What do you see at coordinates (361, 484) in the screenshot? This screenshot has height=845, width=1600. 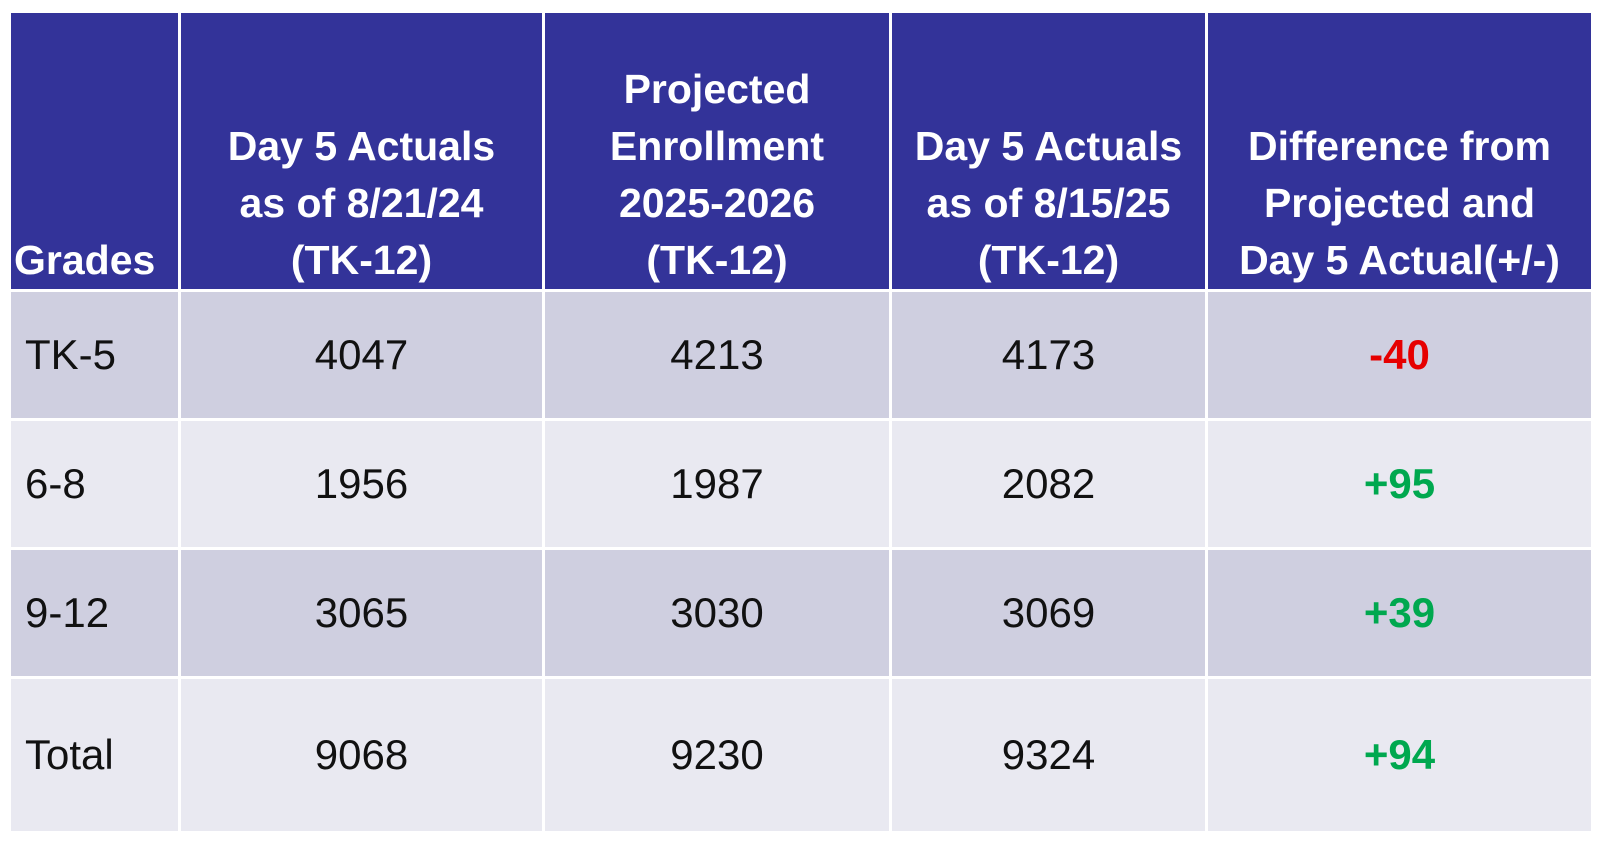 I see `cell-value: 1956` at bounding box center [361, 484].